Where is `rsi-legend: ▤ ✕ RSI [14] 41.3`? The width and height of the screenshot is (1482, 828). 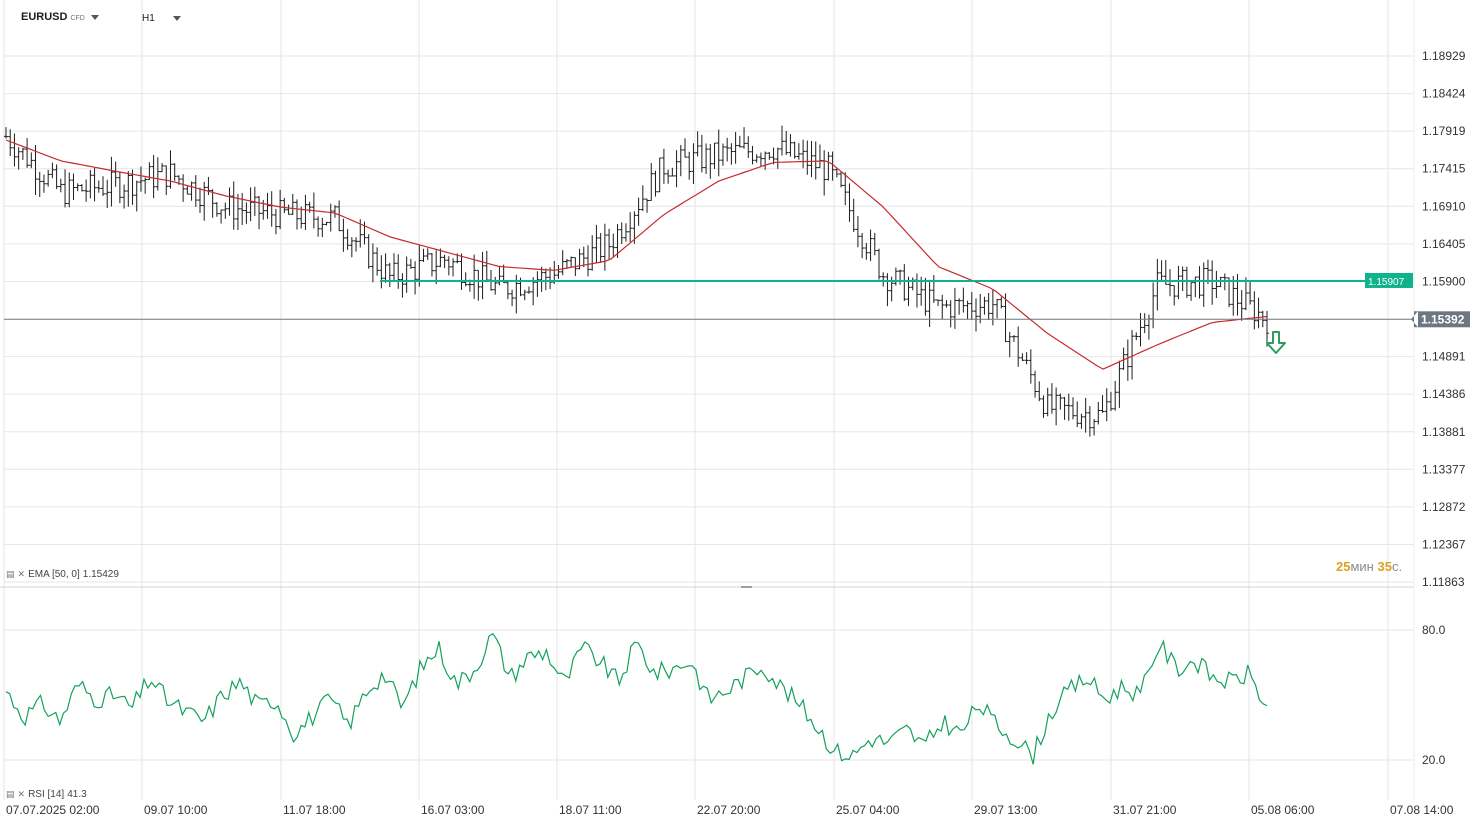 rsi-legend: ▤ ✕ RSI [14] 41.3 is located at coordinates (46, 794).